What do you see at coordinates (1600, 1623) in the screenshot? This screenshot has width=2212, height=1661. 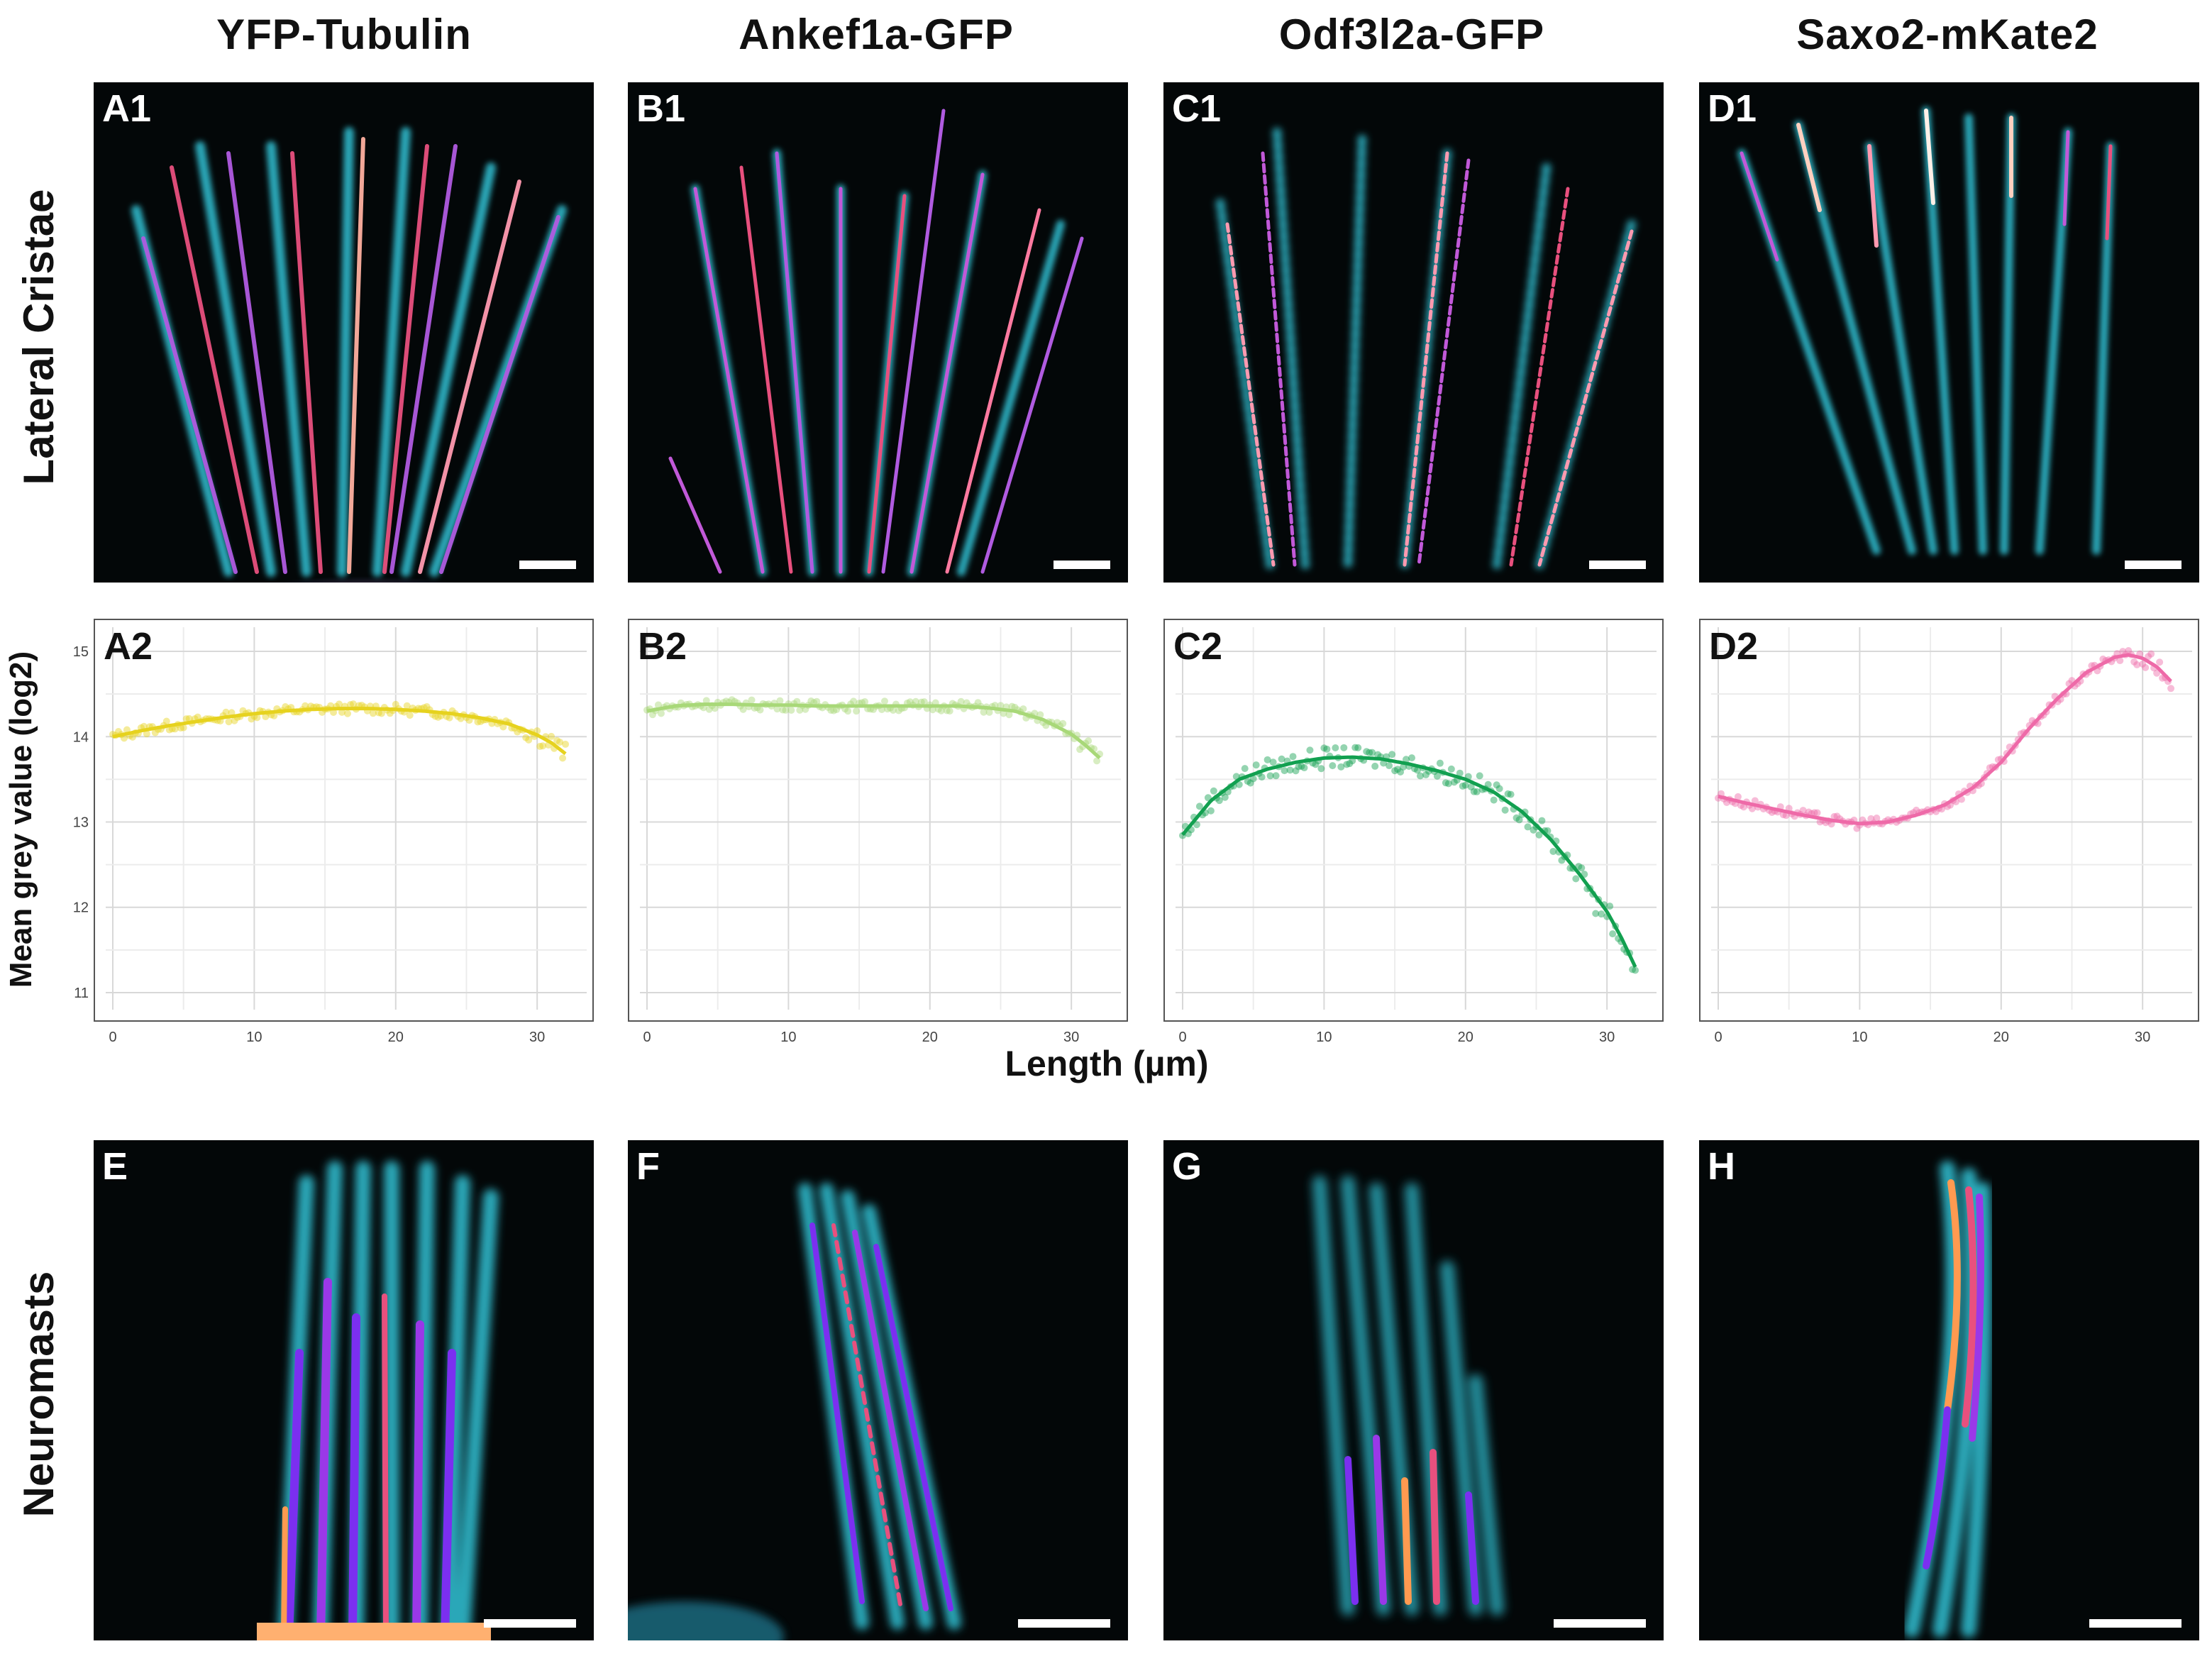 I see `scale-bar-g` at bounding box center [1600, 1623].